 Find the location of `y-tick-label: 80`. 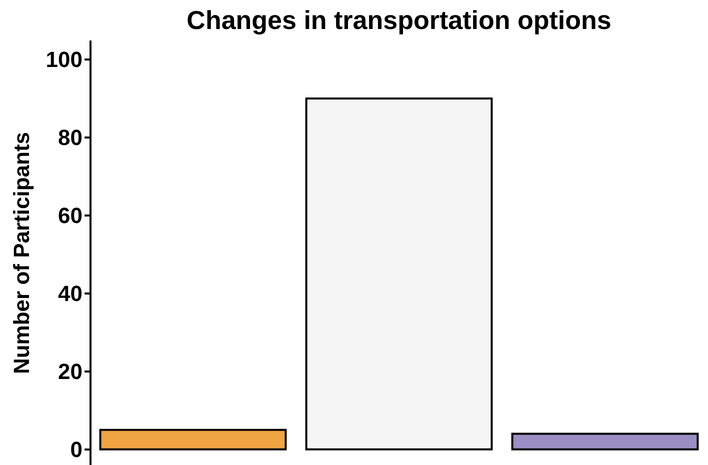

y-tick-label: 80 is located at coordinates (70, 137).